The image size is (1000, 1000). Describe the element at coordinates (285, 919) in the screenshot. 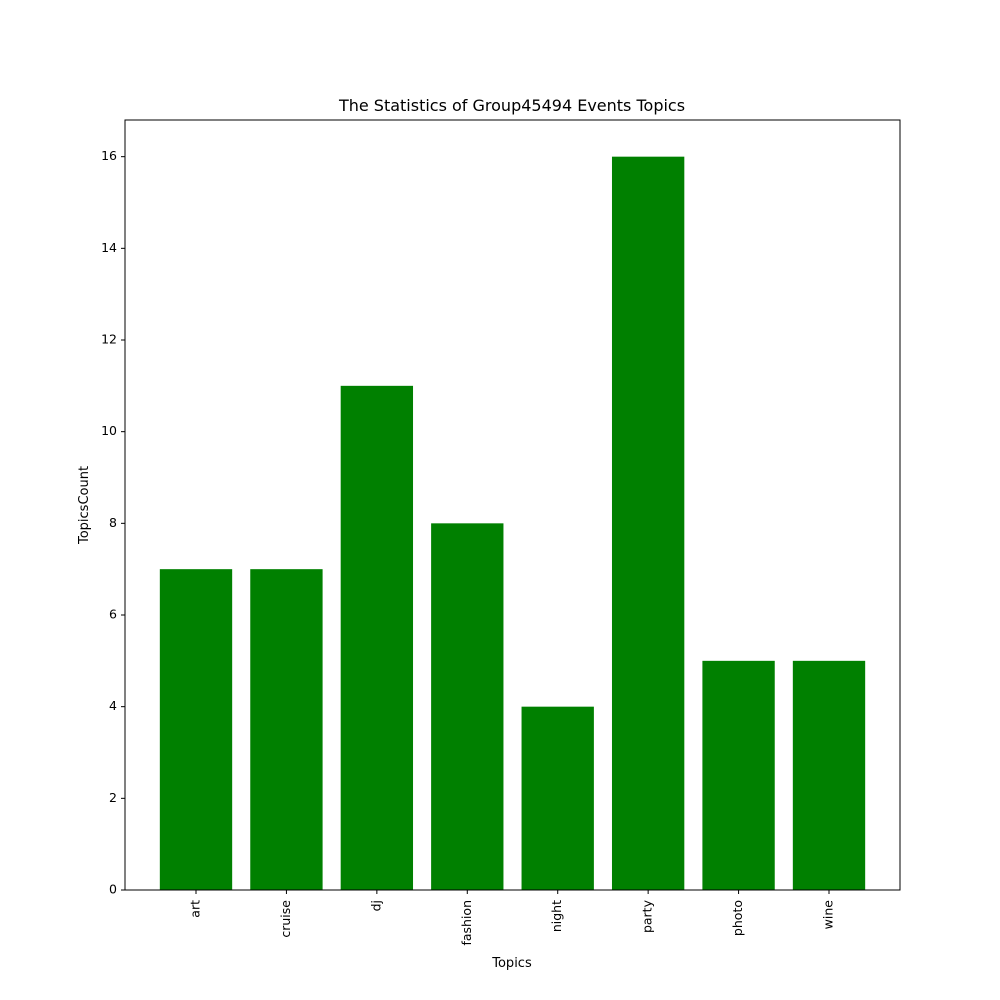

I see `x-tick-label: cruise` at that location.